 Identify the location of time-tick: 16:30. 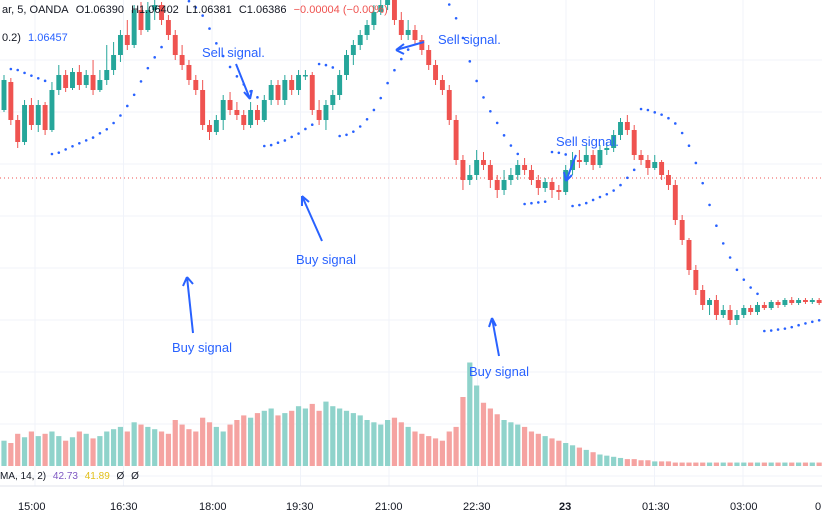
(124, 506).